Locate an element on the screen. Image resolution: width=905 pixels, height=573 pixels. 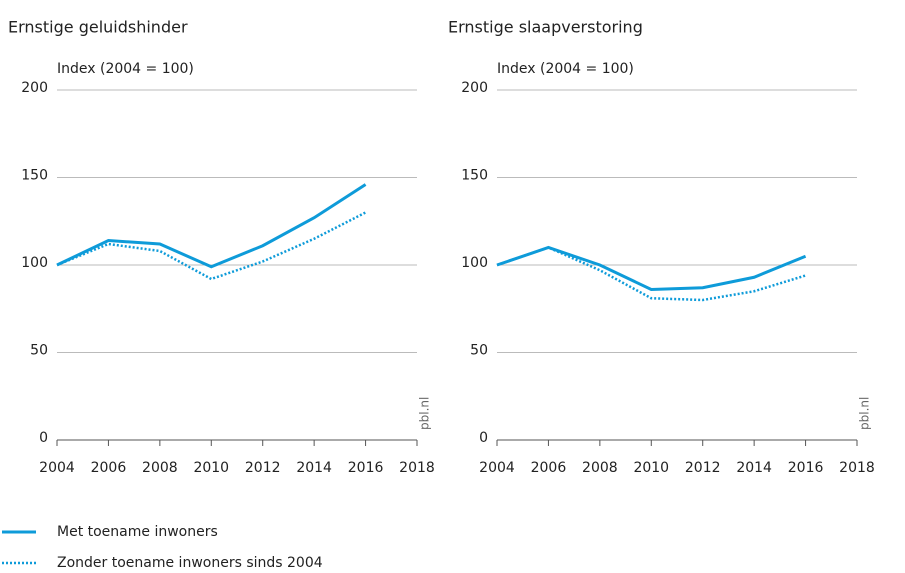
legend-label: Zonder toename inwoners sinds 2004 is located at coordinates (190, 563).